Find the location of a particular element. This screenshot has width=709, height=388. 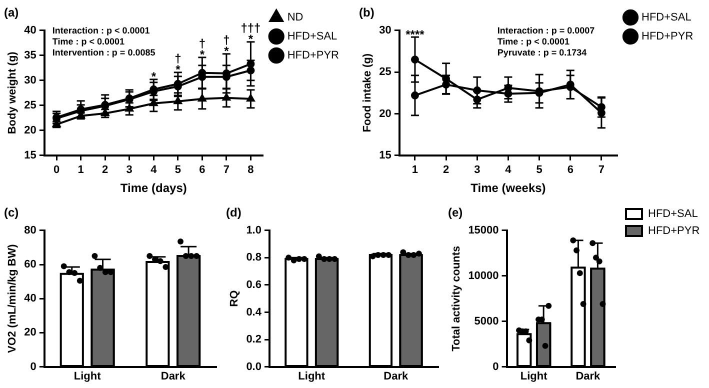

y-tick-label: 15000 is located at coordinates (483, 230).